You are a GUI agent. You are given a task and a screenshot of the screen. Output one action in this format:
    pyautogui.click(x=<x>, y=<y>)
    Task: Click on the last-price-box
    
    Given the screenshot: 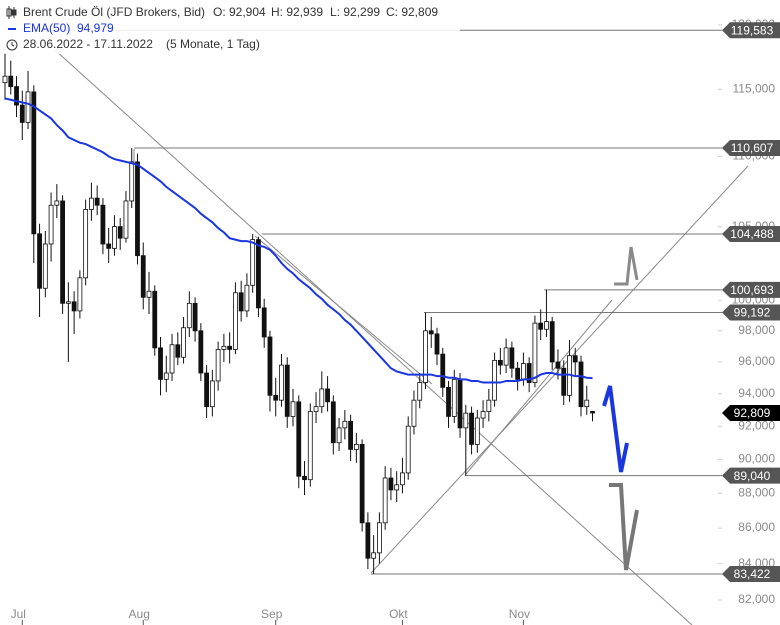 What is the action you would take?
    pyautogui.click(x=751, y=413)
    